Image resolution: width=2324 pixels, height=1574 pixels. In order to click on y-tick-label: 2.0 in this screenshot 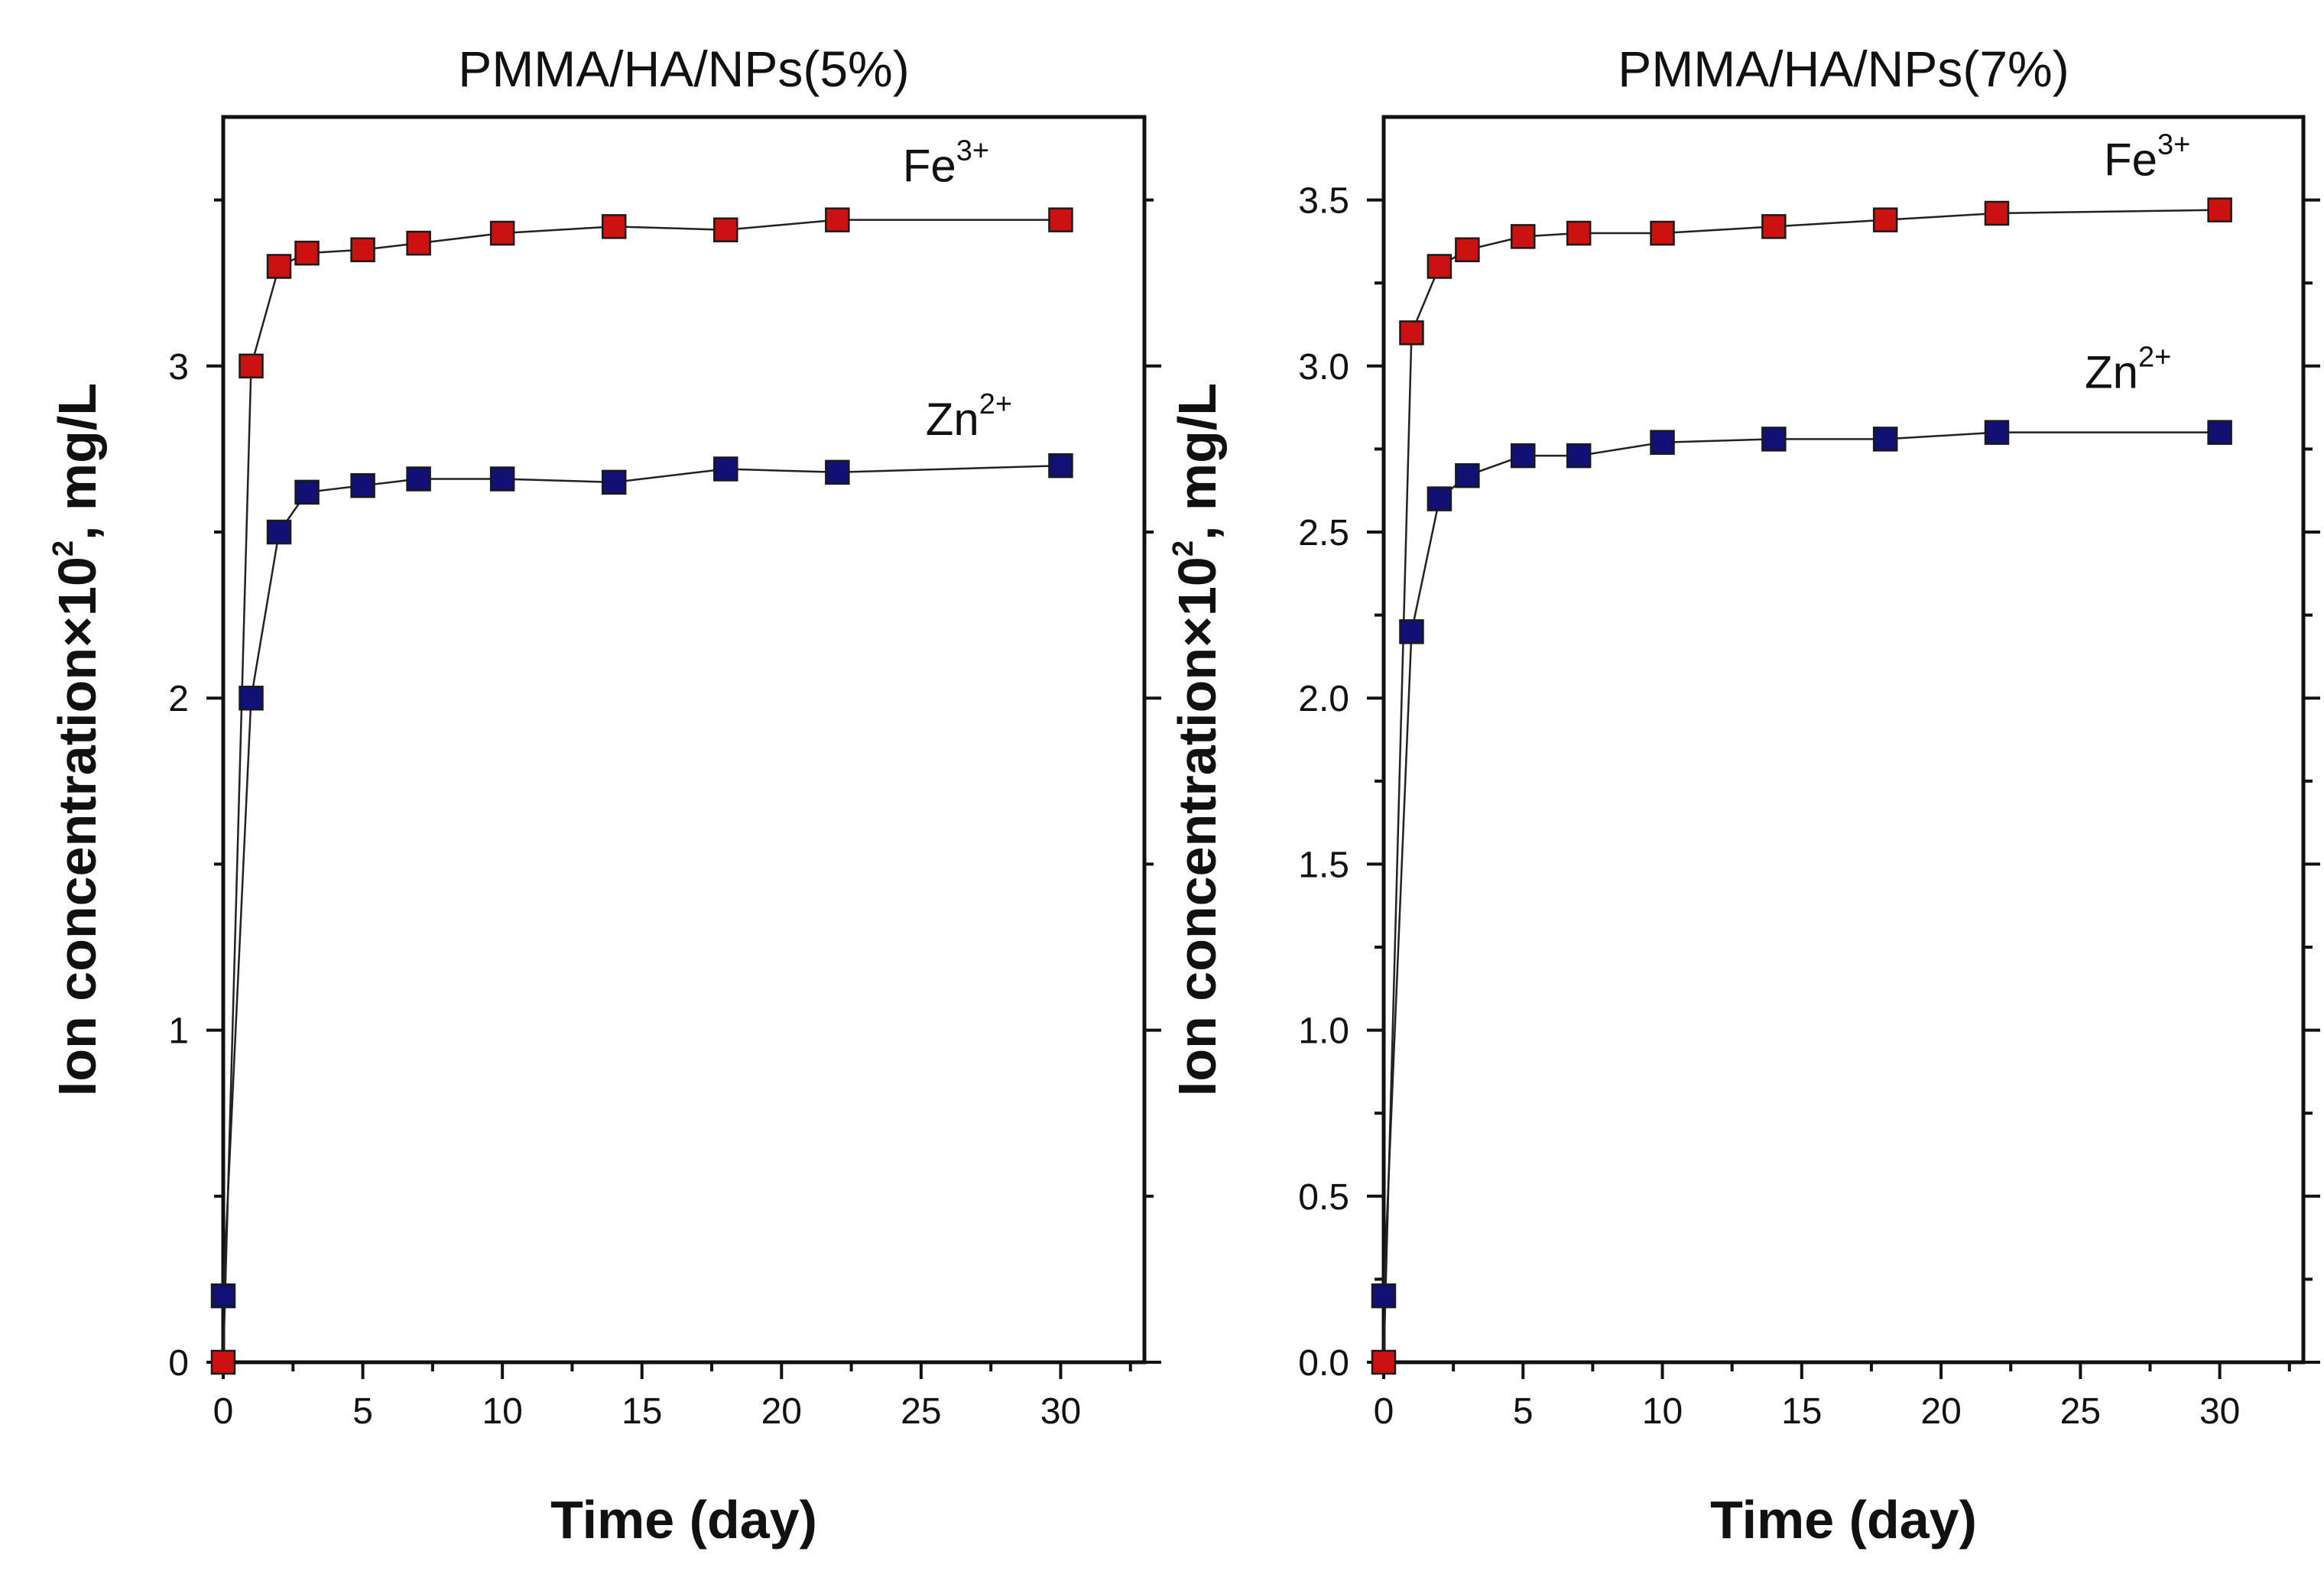, I will do `click(1323, 699)`.